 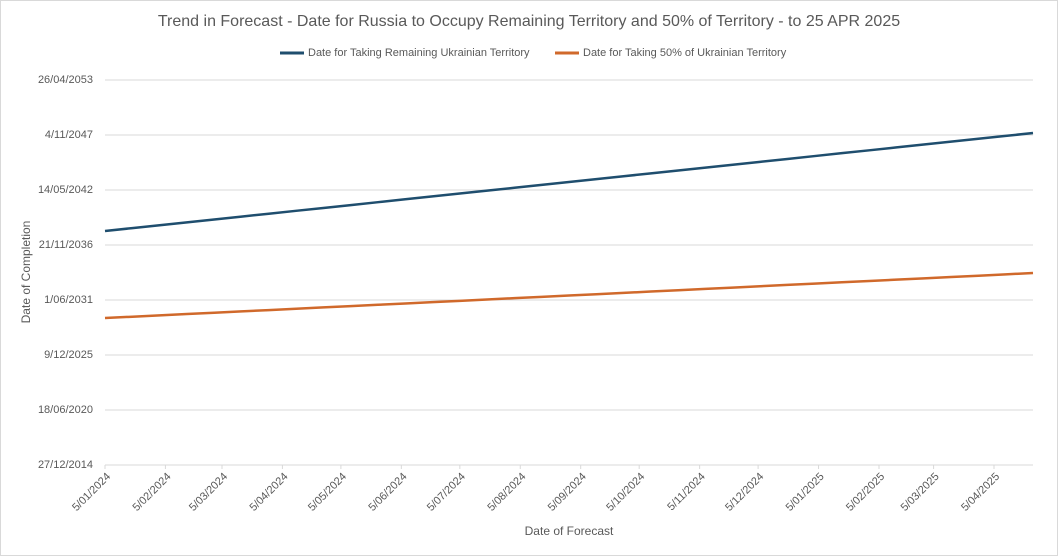 I want to click on x-axis-title: Date of Forecast, so click(x=569, y=531).